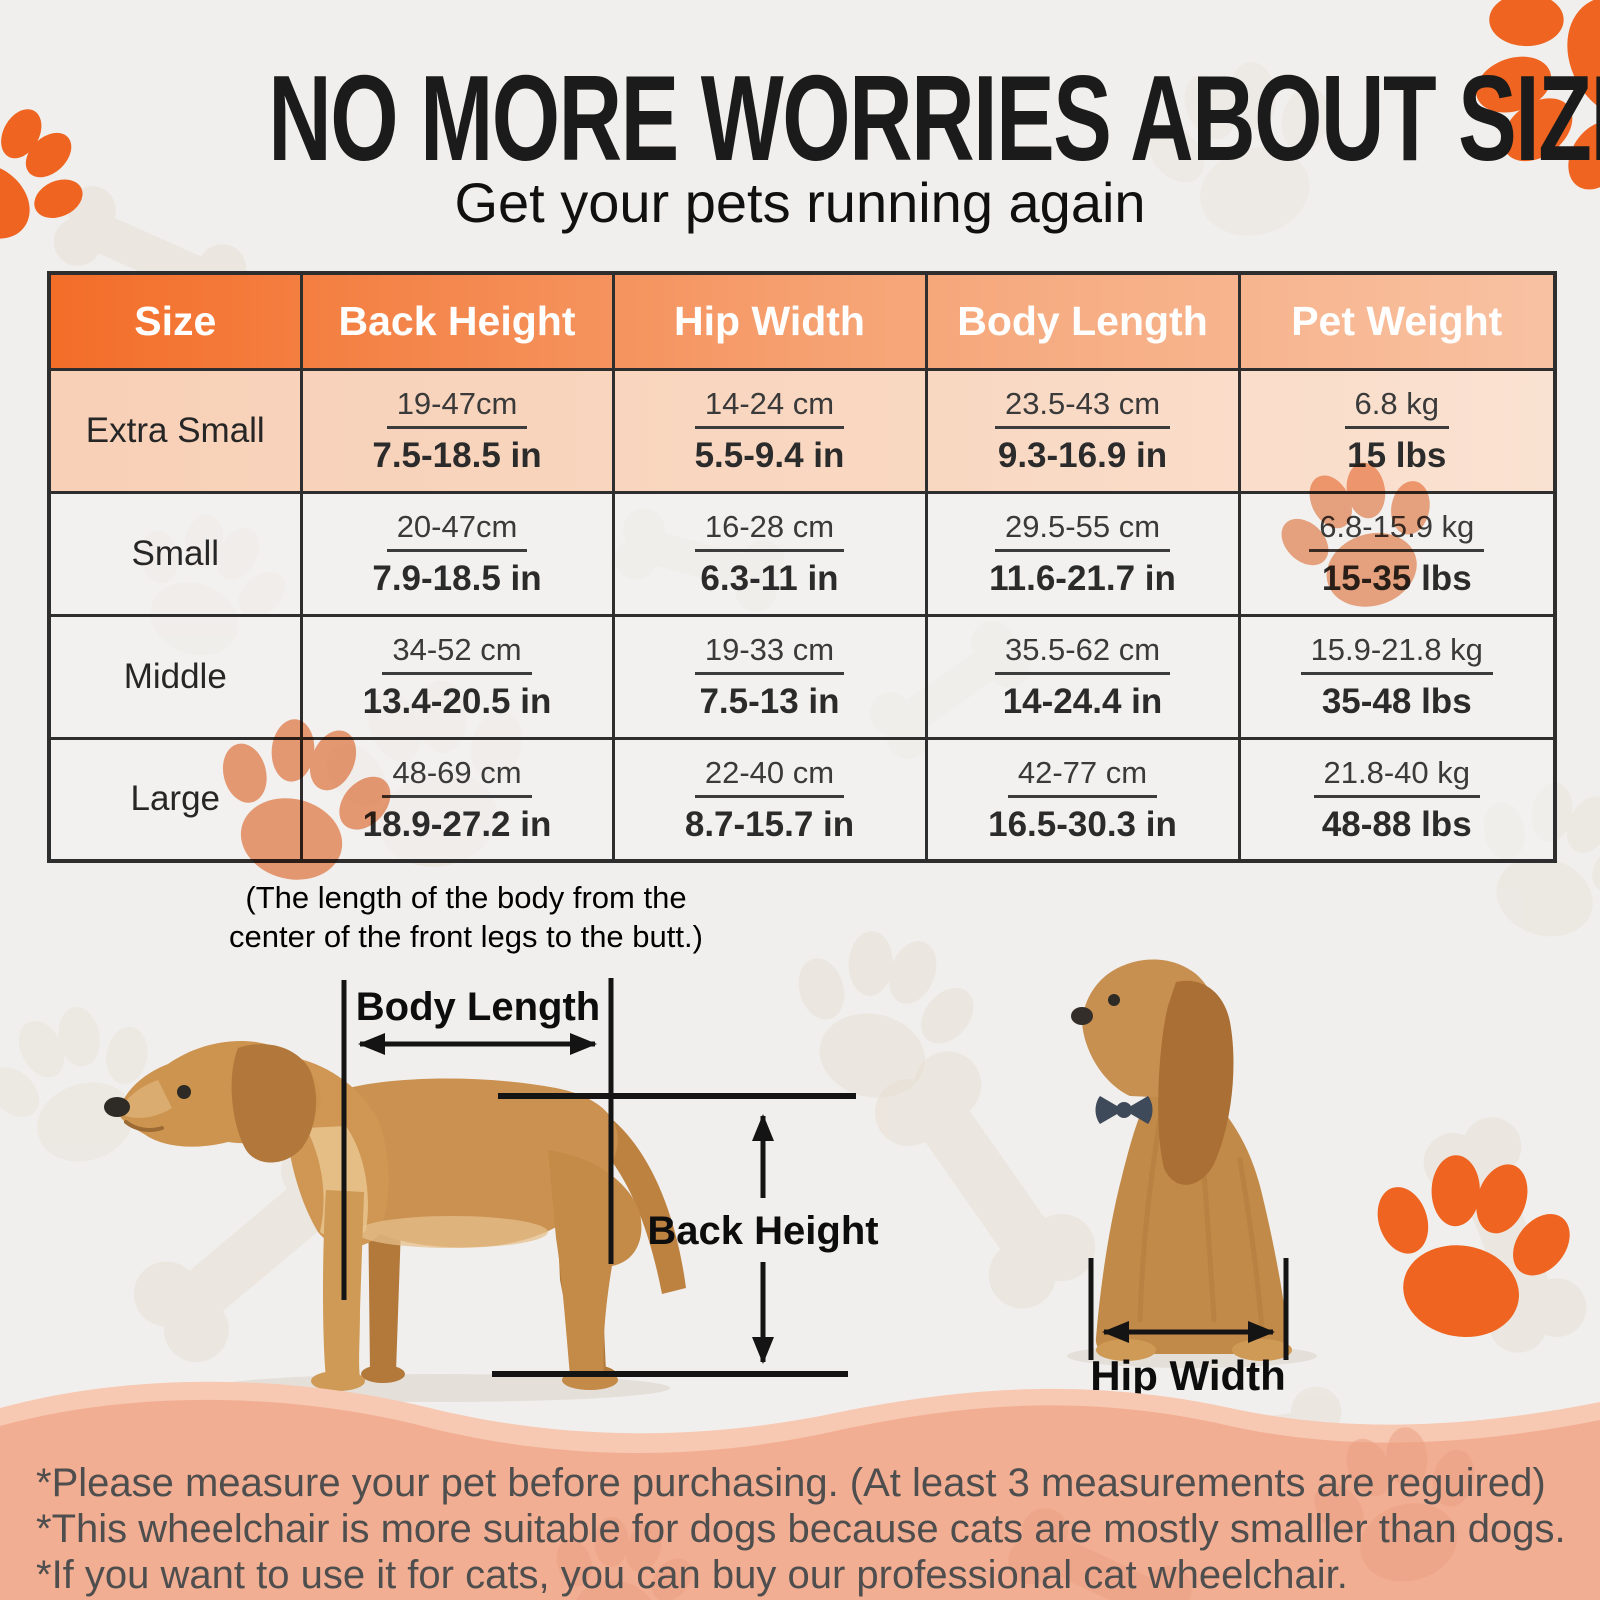  I want to click on metric-value: 19-33 cm, so click(769, 654).